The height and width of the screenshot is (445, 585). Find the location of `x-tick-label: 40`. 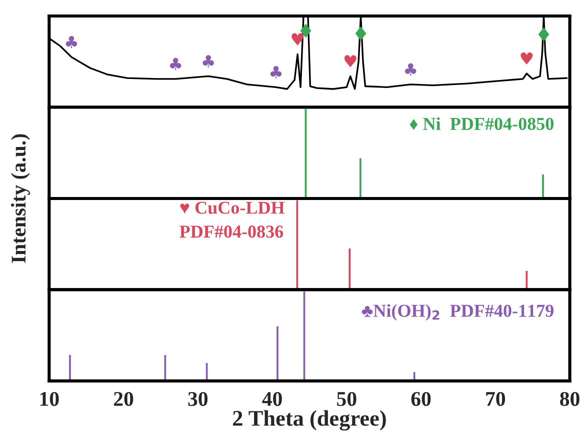

x-tick-label: 40 is located at coordinates (272, 399).